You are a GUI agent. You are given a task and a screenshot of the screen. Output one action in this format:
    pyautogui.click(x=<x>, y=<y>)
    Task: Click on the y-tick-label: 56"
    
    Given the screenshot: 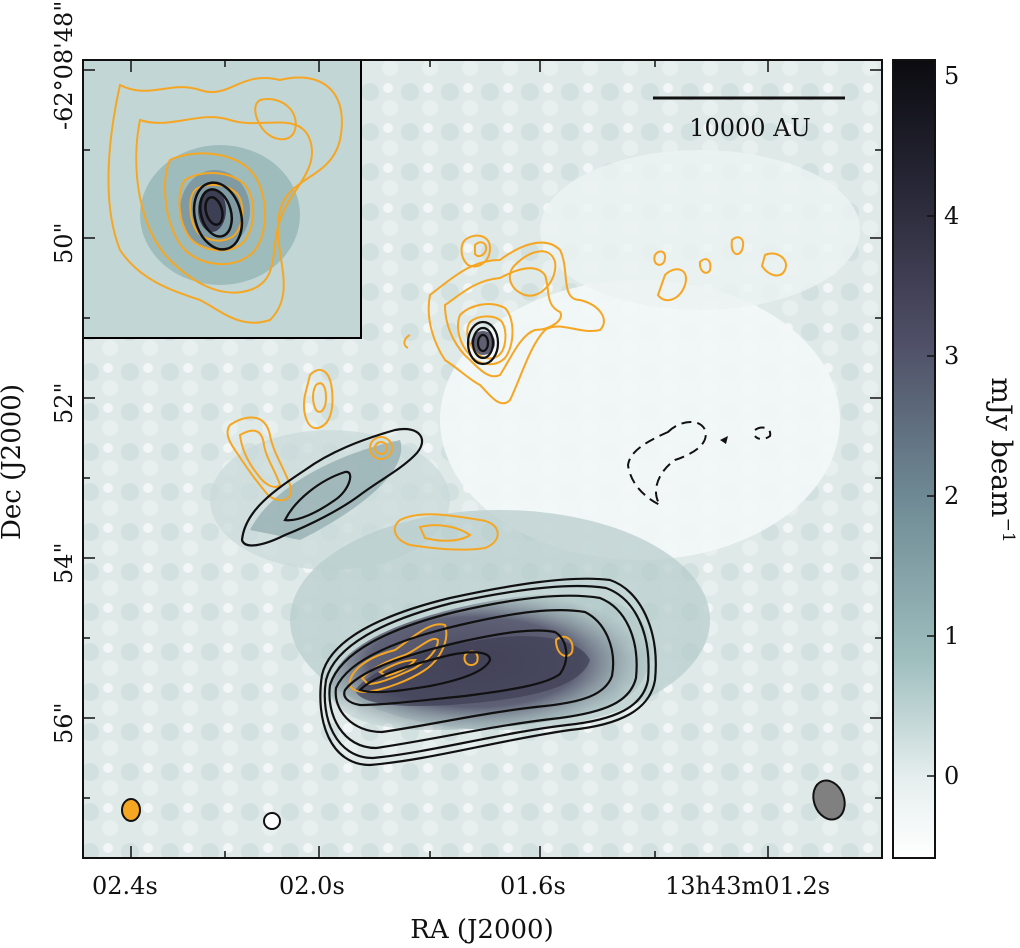 What is the action you would take?
    pyautogui.click(x=64, y=723)
    